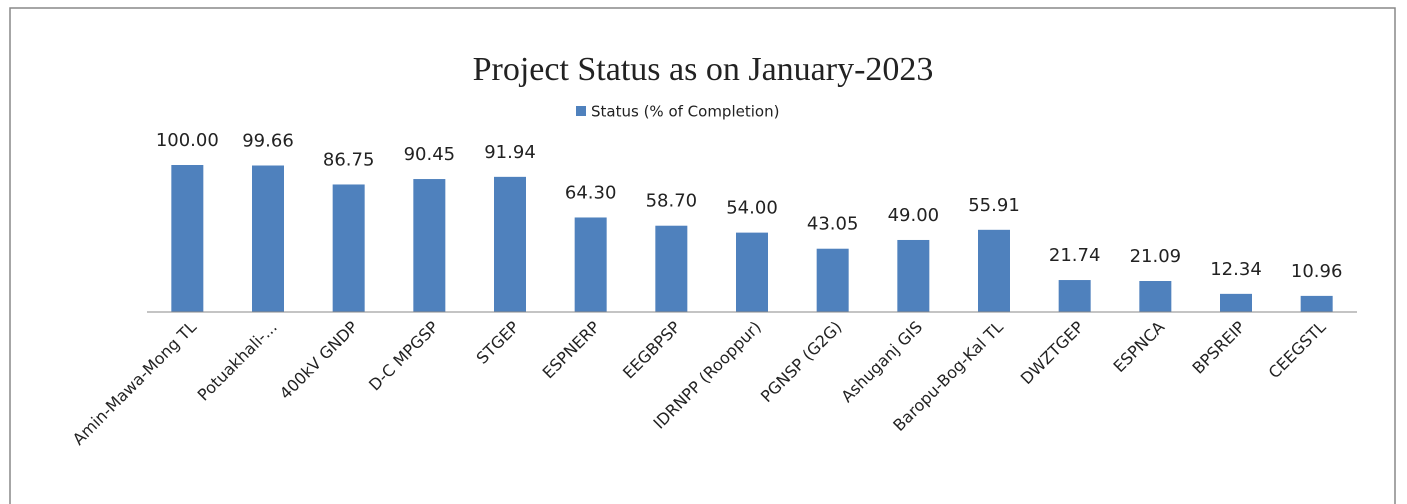 The width and height of the screenshot is (1407, 504). What do you see at coordinates (591, 192) in the screenshot?
I see `data-label: 64.30` at bounding box center [591, 192].